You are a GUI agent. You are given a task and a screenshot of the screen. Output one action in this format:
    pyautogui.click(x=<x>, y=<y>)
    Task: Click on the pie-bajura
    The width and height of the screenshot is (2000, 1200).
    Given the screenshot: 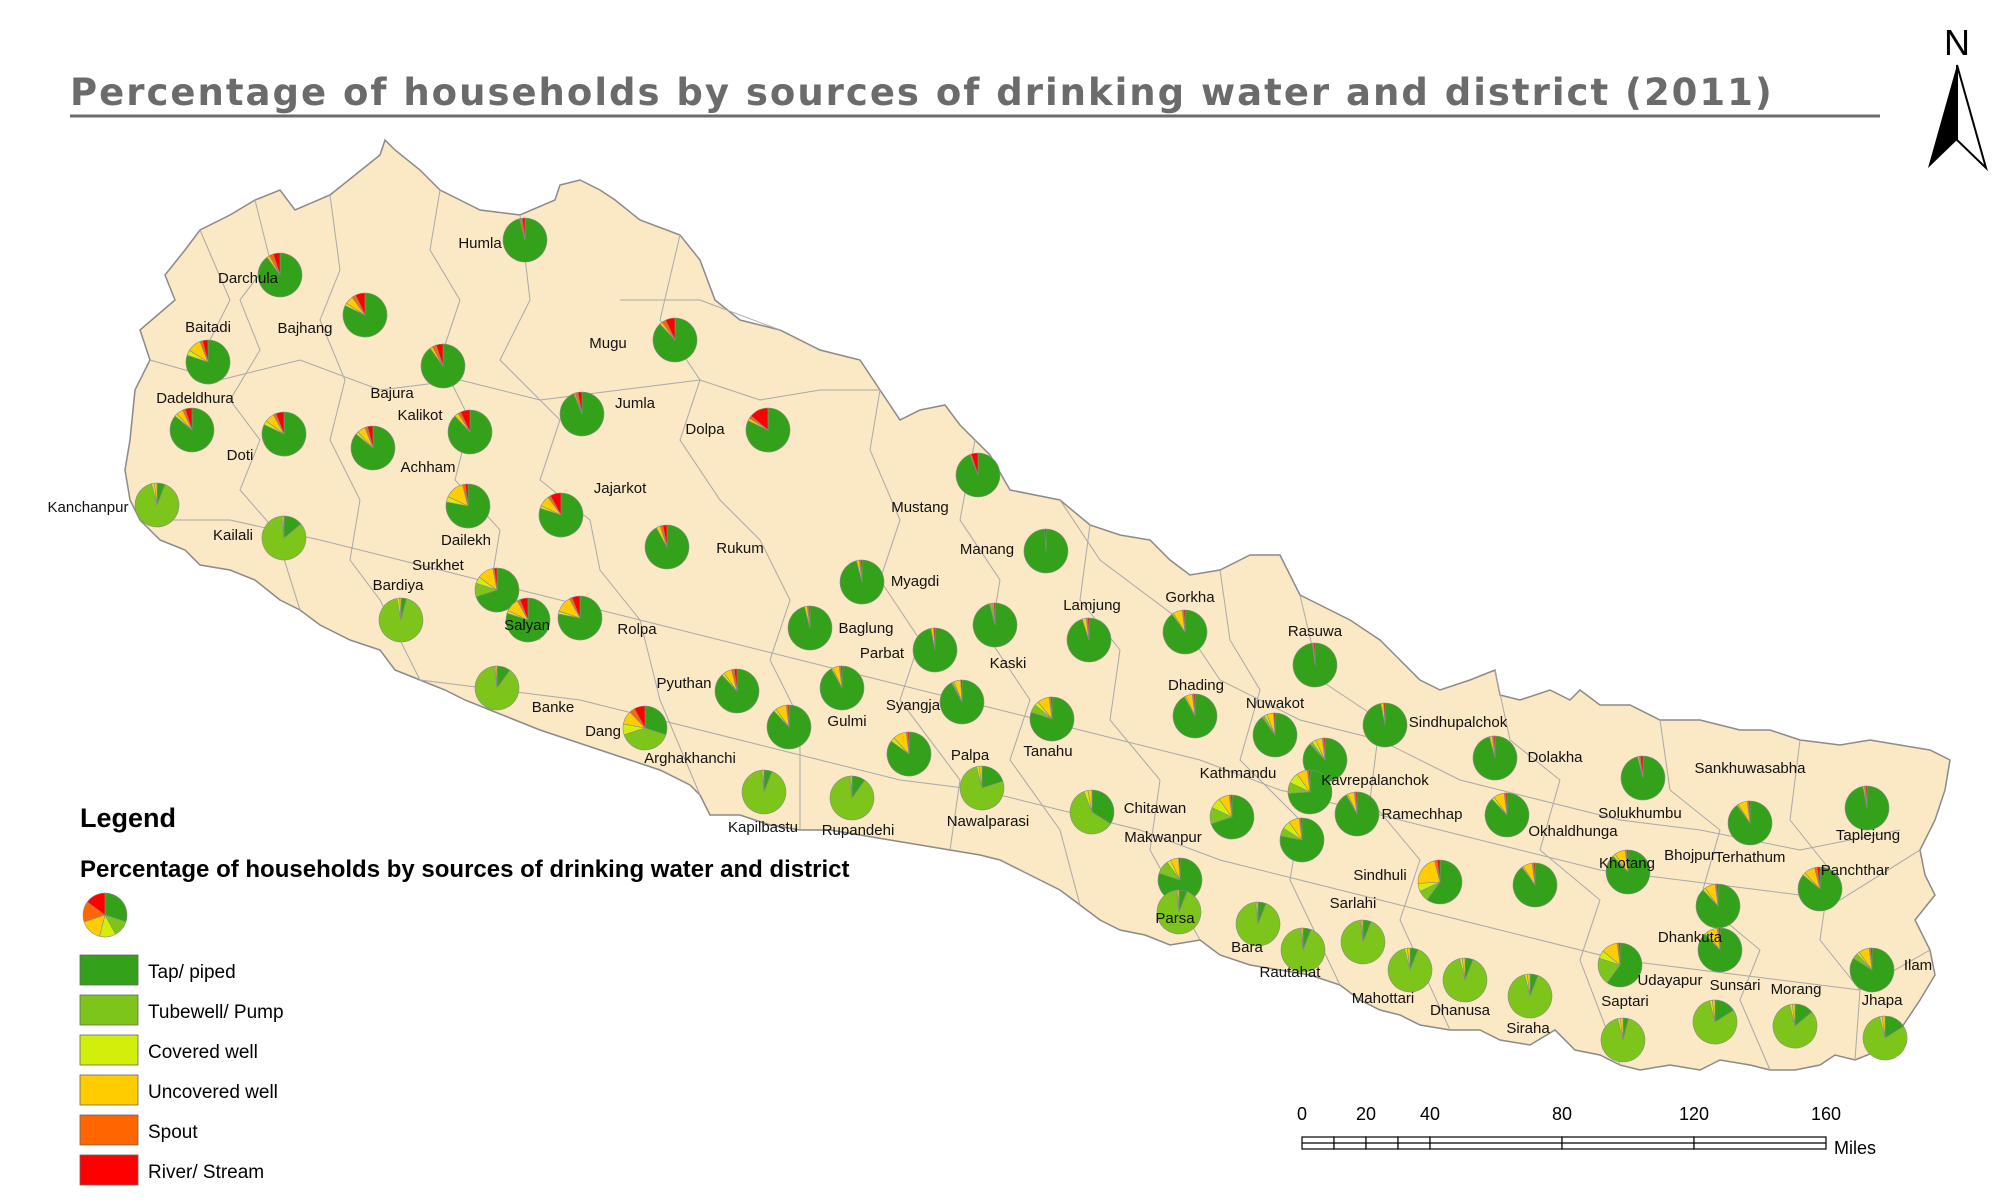 What is the action you would take?
    pyautogui.click(x=443, y=366)
    